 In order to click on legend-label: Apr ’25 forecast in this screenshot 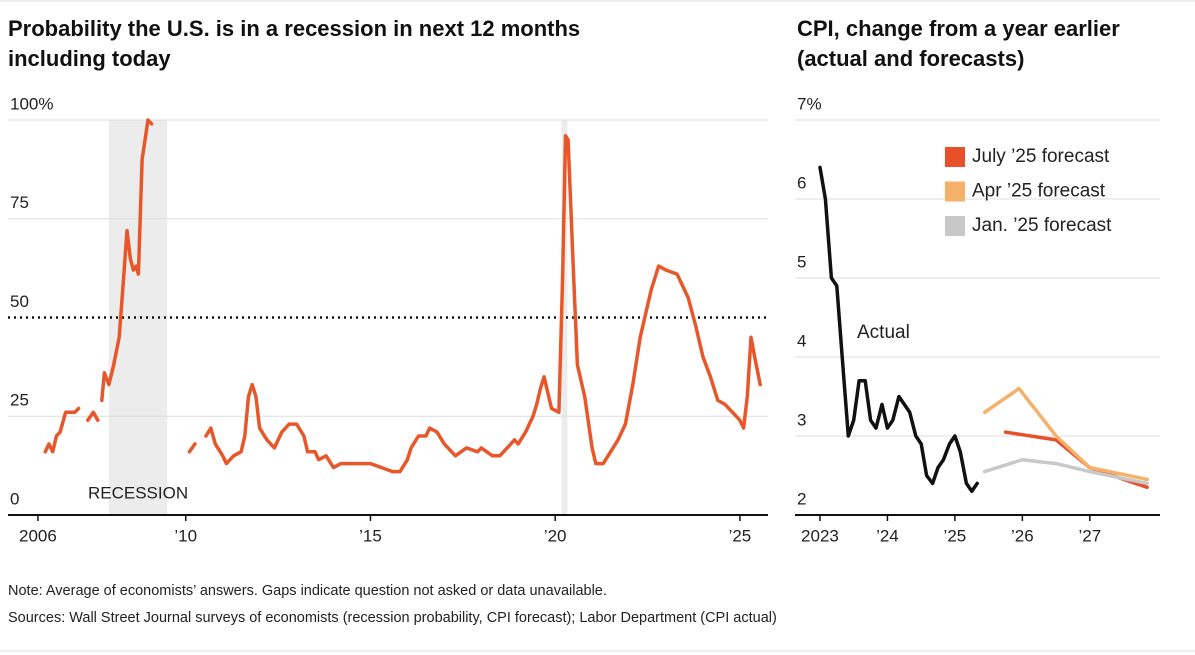, I will do `click(1039, 191)`.